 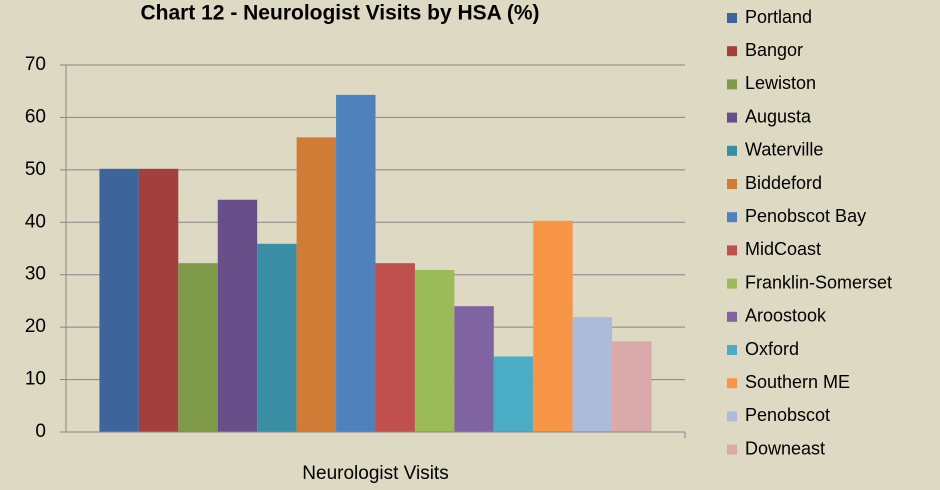 I want to click on legend-label: Lewiston, so click(x=780, y=83).